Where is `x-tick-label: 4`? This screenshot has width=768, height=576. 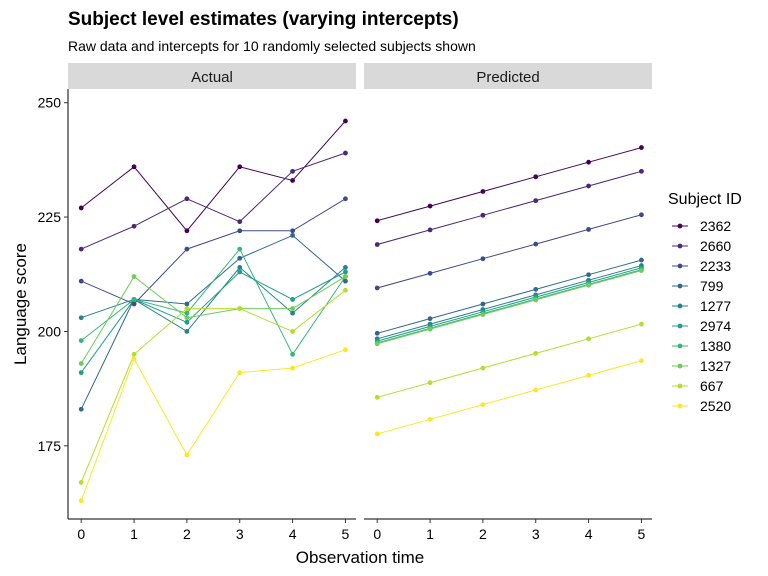
x-tick-label: 4 is located at coordinates (589, 534).